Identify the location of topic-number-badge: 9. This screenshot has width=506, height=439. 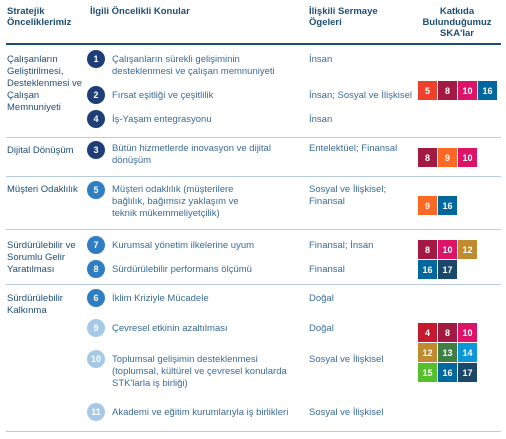
(96, 328).